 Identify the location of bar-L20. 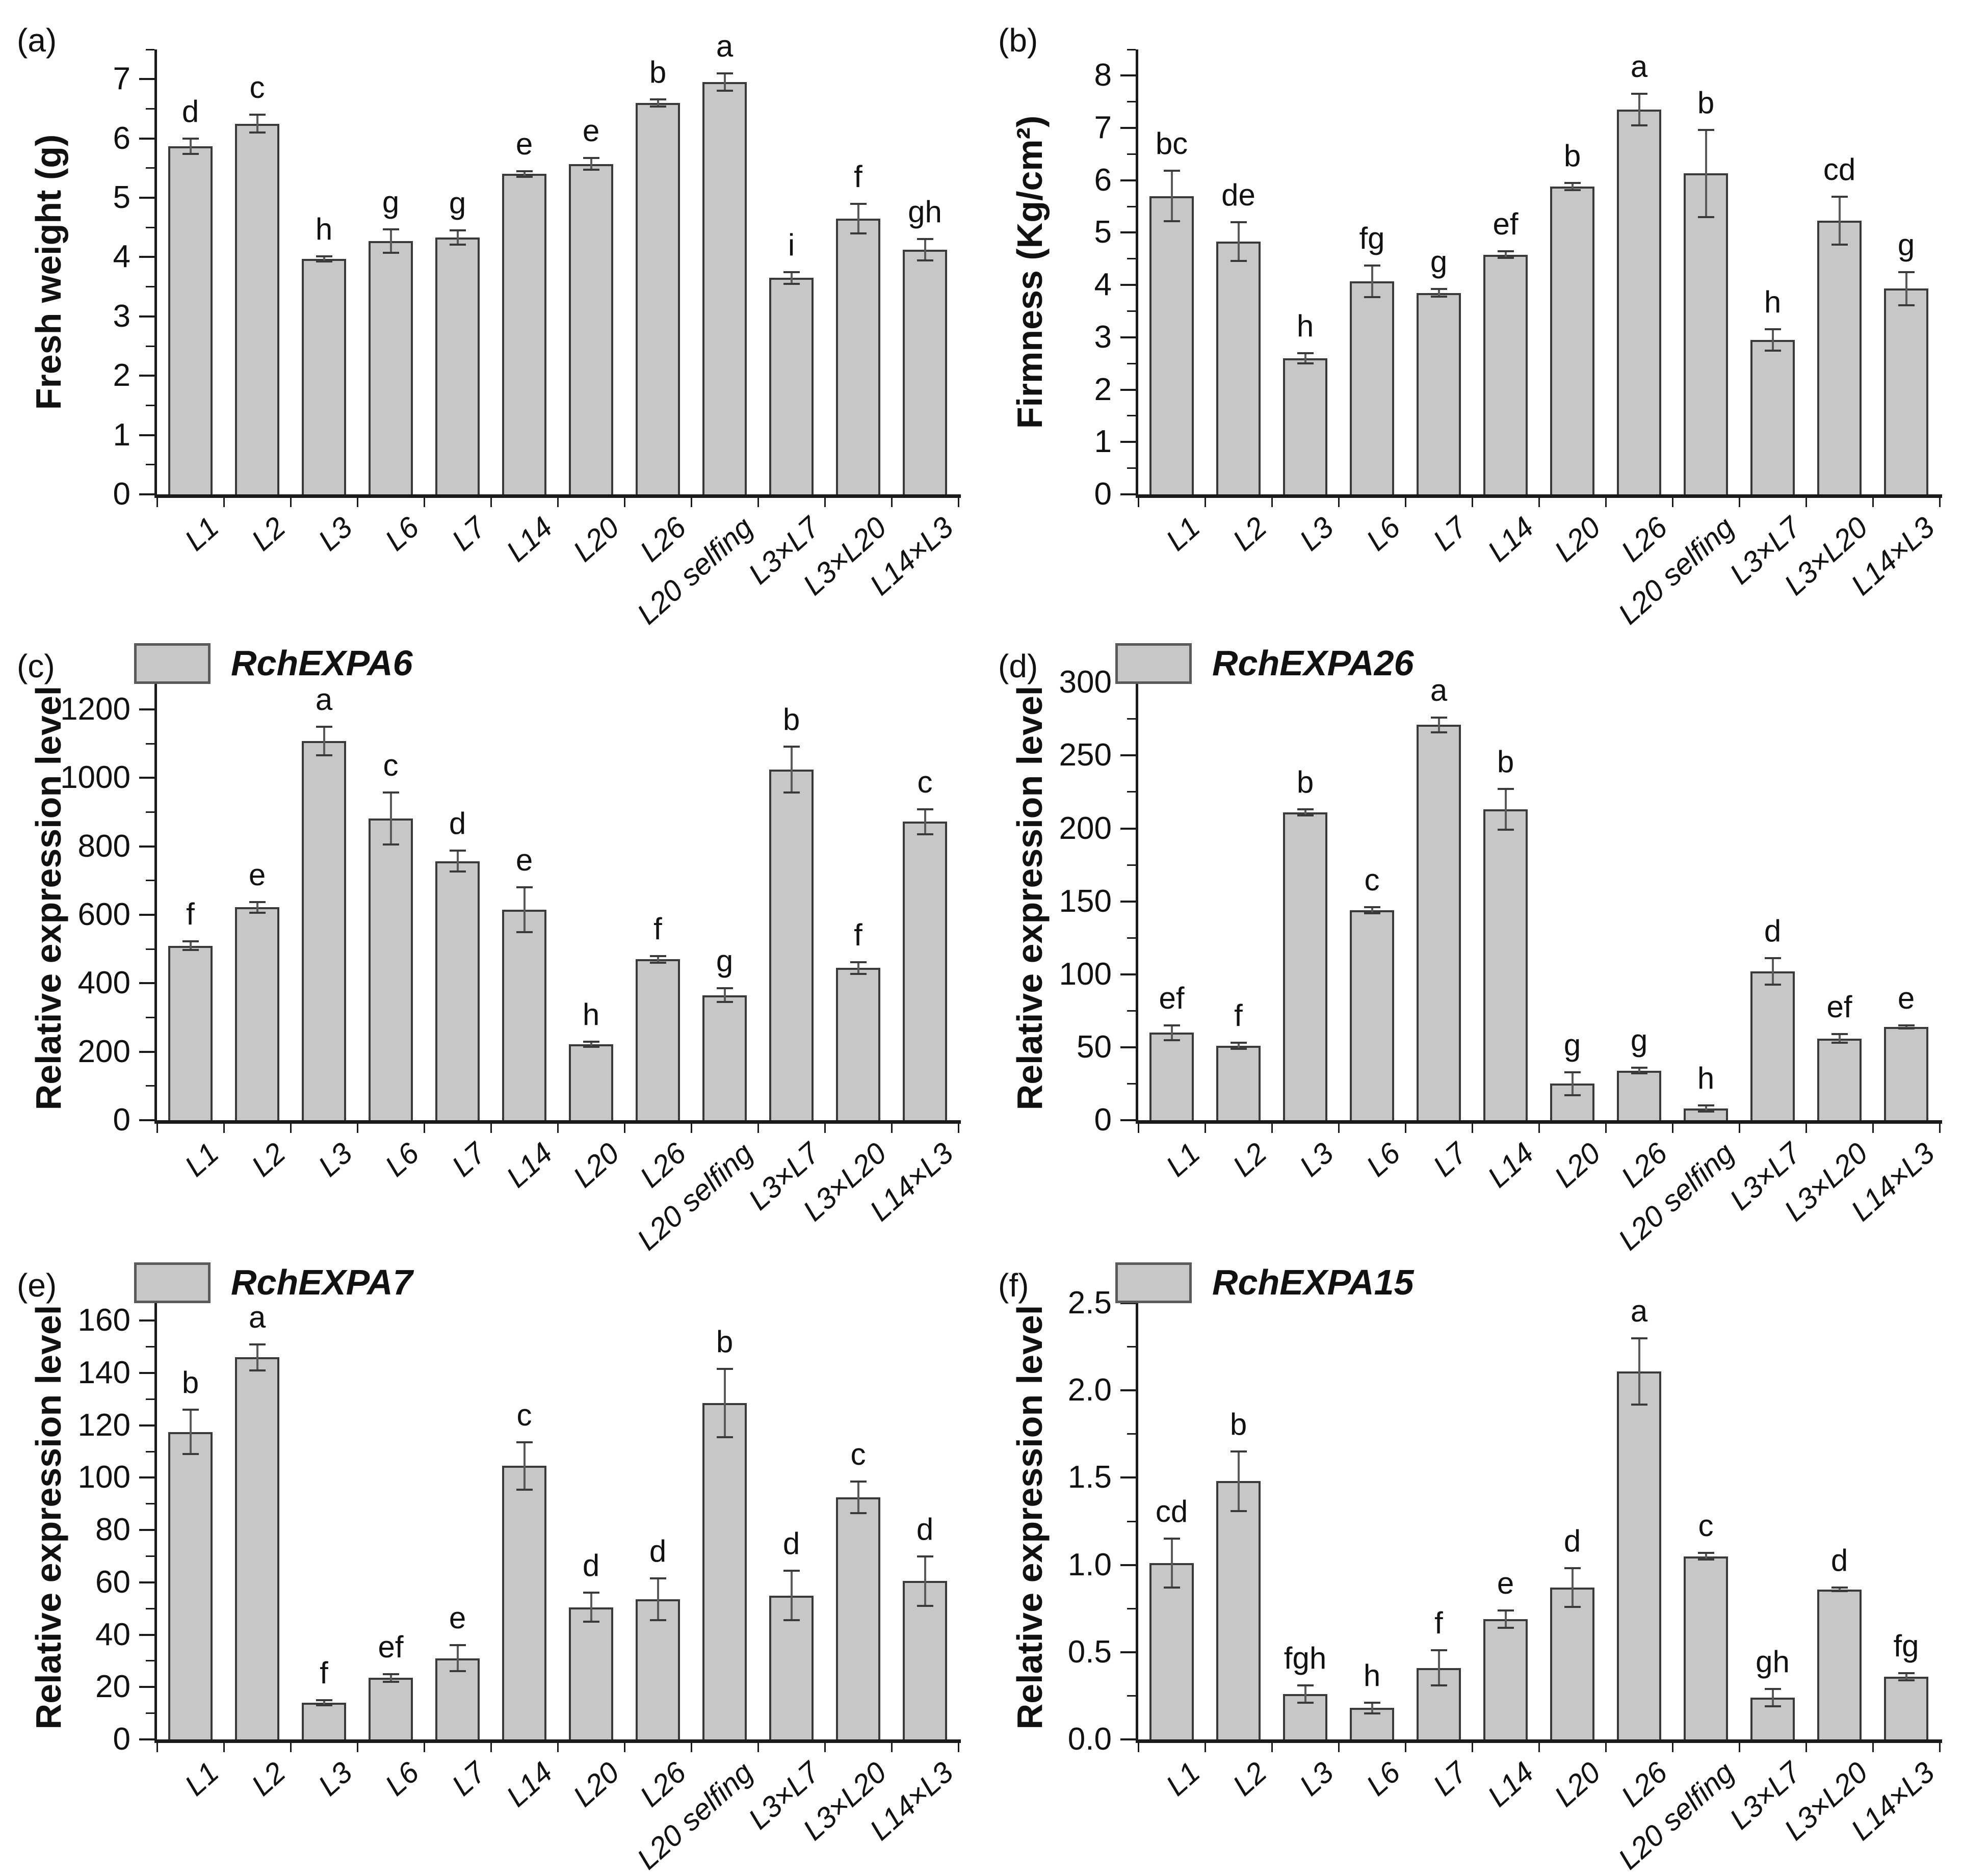
(591, 1673).